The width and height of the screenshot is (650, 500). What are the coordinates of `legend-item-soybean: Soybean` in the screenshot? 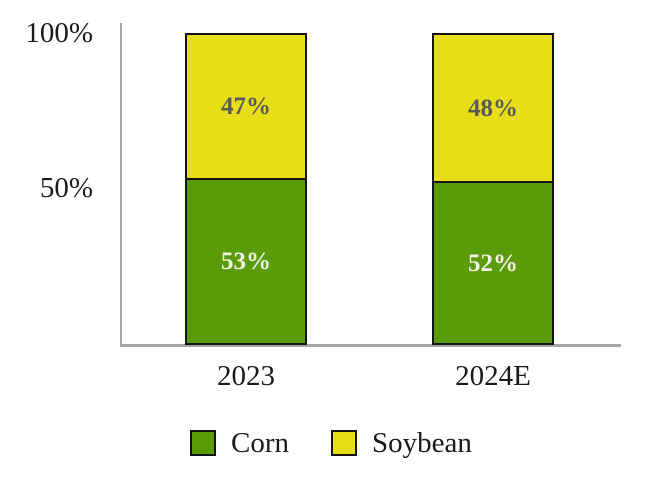 It's located at (401, 443).